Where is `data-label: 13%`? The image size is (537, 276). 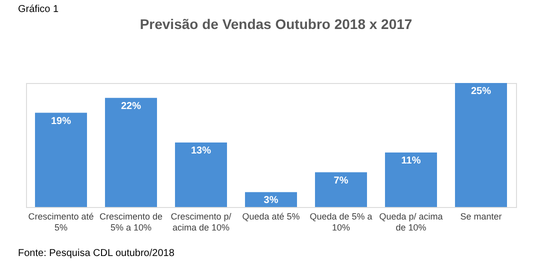
data-label: 13% is located at coordinates (201, 151).